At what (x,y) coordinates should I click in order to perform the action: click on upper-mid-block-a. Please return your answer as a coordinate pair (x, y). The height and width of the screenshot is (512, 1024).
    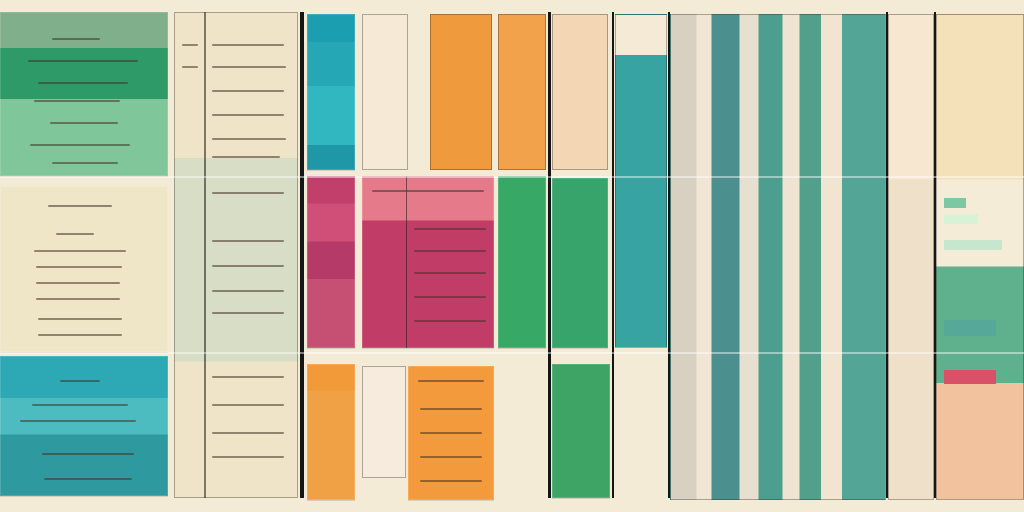
    Looking at the image, I should click on (580, 92).